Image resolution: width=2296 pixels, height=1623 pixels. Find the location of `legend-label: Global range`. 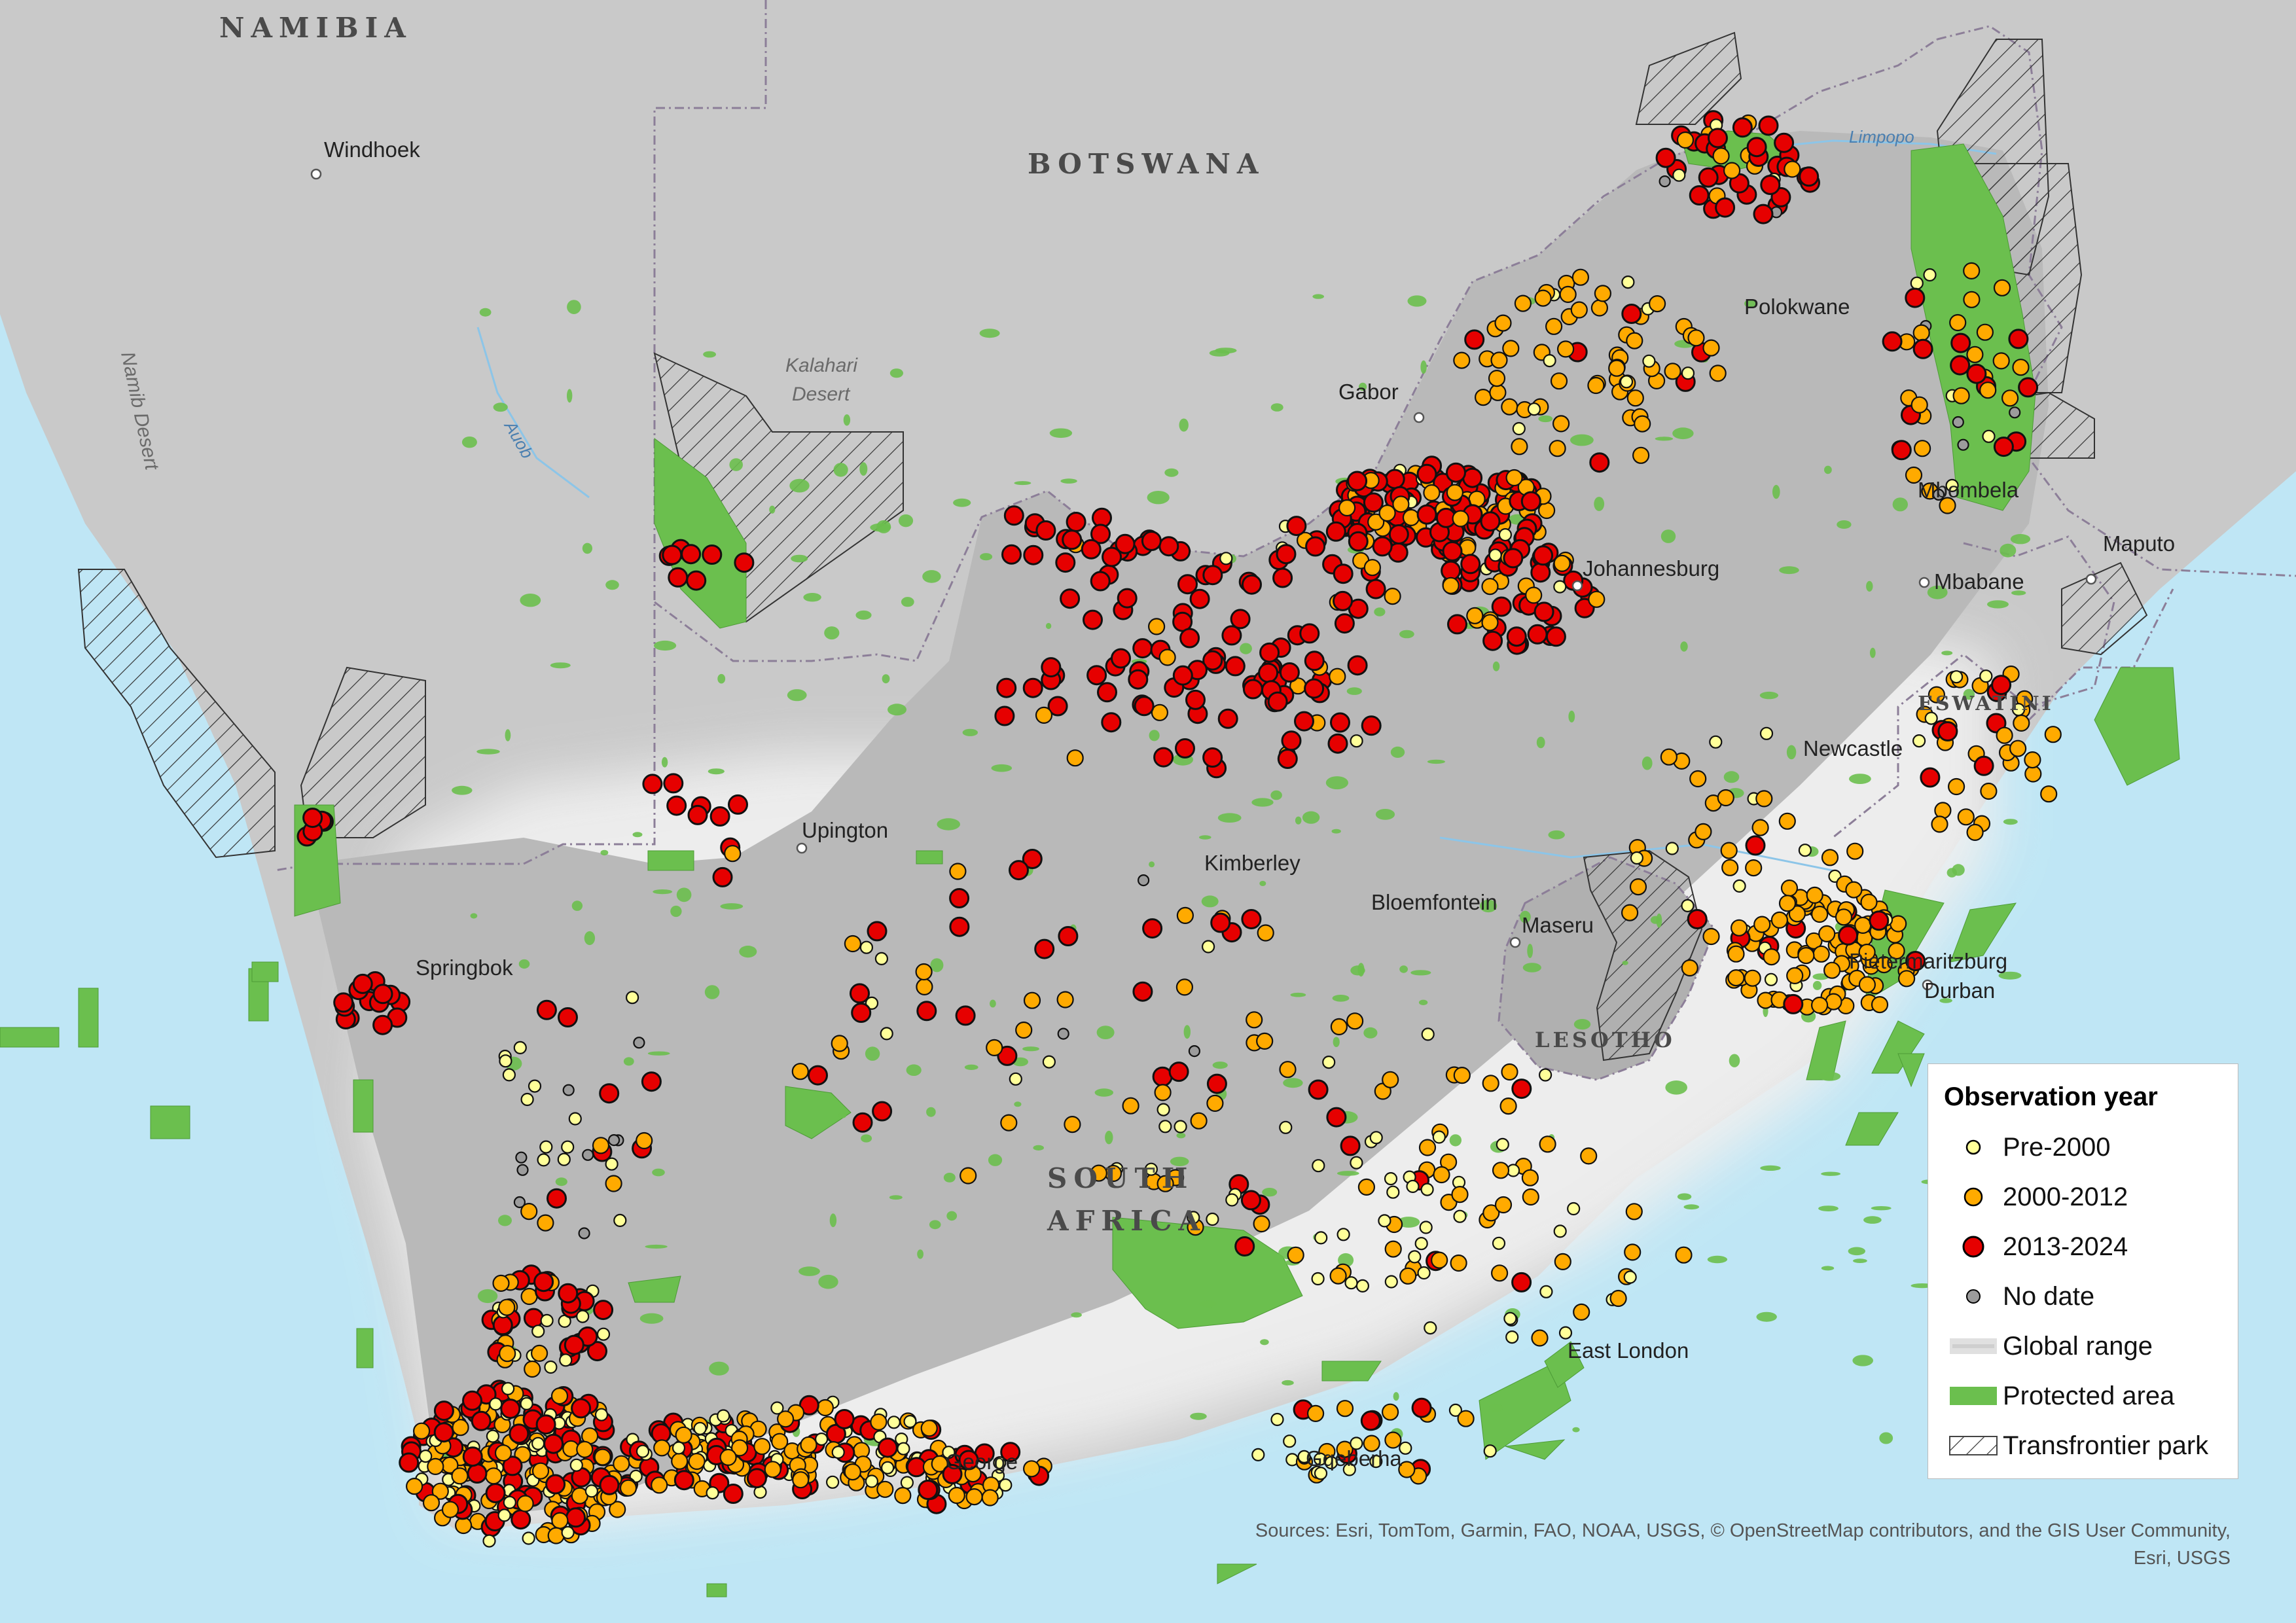

legend-label: Global range is located at coordinates (2078, 1346).